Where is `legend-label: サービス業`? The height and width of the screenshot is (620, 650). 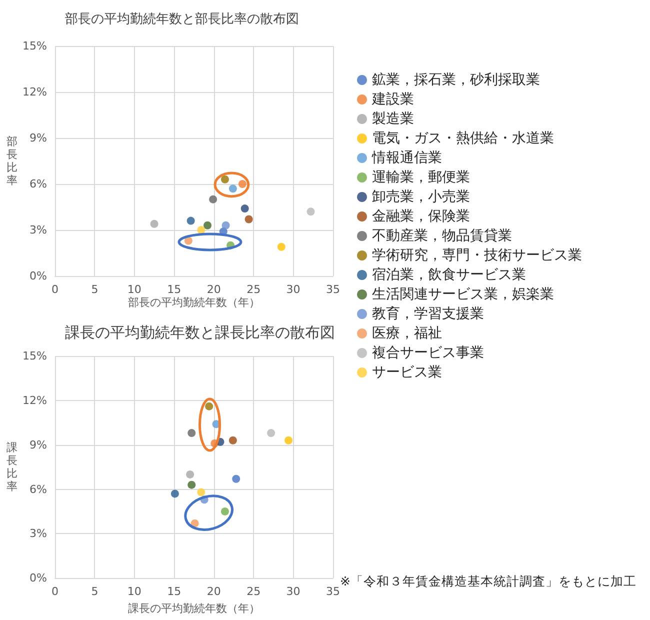 legend-label: サービス業 is located at coordinates (407, 372).